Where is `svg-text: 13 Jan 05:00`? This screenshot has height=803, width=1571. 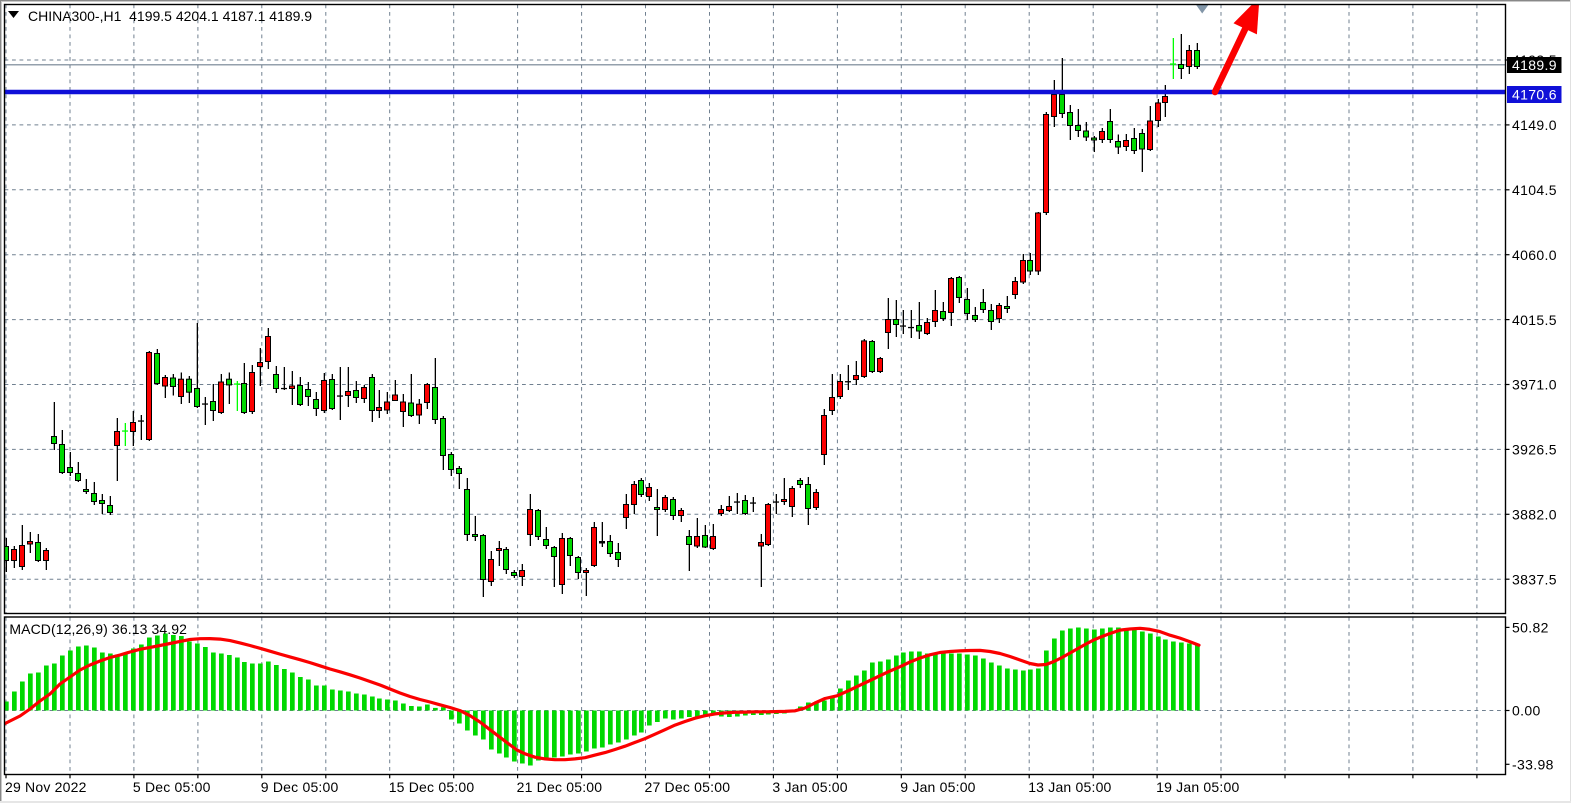 svg-text: 13 Jan 05:00 is located at coordinates (1069, 787).